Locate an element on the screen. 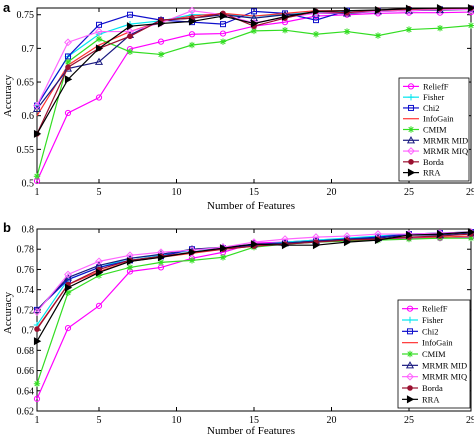 This screenshot has height=440, width=474. panel-a-legend-item-rra: RRA is located at coordinates (422, 173).